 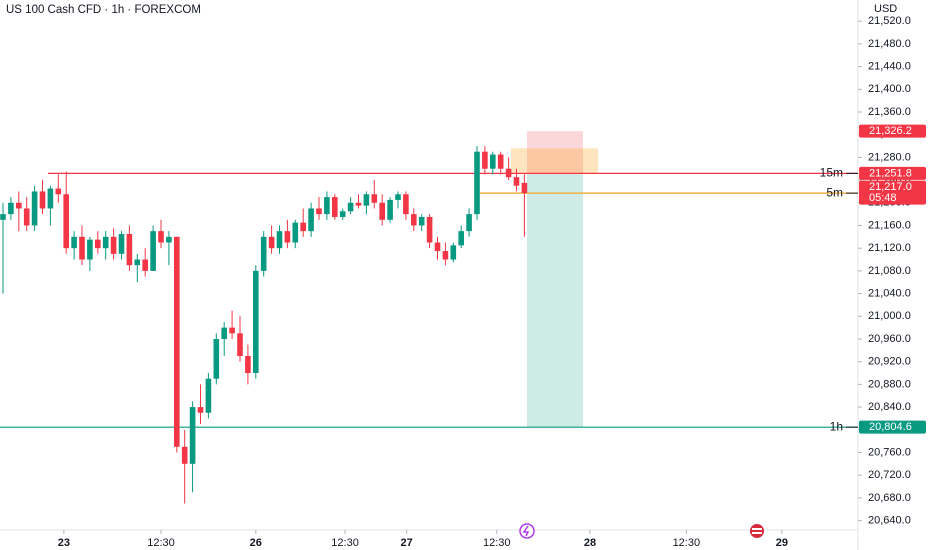 What do you see at coordinates (889, 44) in the screenshot?
I see `y-tick-label: 21,480.0` at bounding box center [889, 44].